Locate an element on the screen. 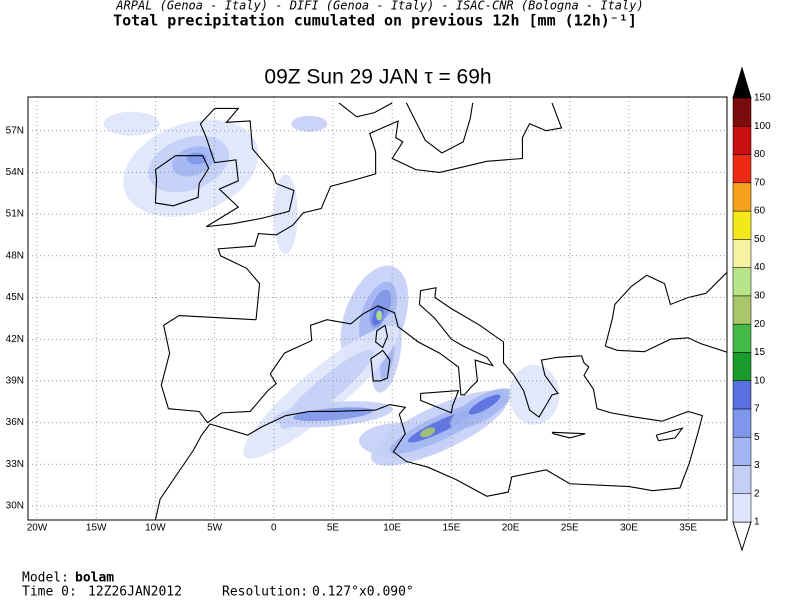  colorbar-label: 2 is located at coordinates (757, 493).